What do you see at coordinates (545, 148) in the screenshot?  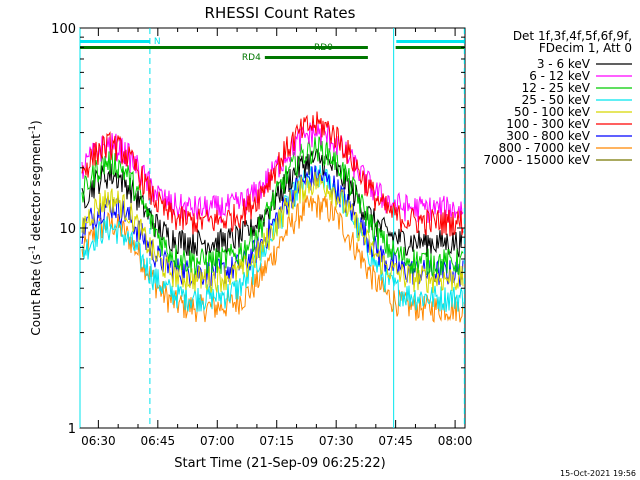 I see `legend-label: 800 - 7000 keV` at bounding box center [545, 148].